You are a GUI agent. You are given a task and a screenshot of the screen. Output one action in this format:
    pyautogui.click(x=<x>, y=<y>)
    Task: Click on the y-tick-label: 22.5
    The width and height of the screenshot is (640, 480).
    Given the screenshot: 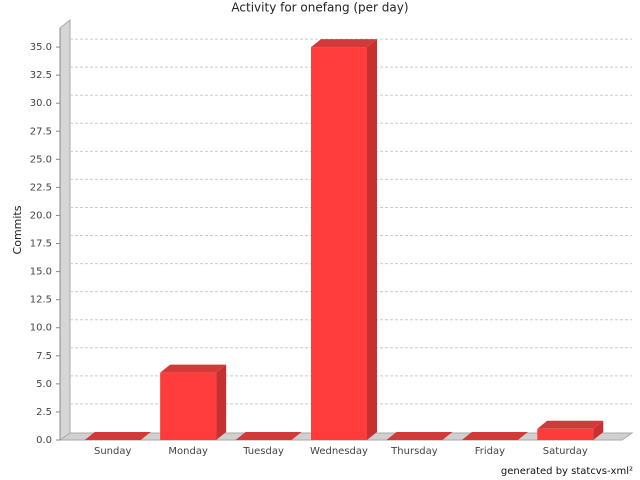 What is the action you would take?
    pyautogui.click(x=41, y=187)
    